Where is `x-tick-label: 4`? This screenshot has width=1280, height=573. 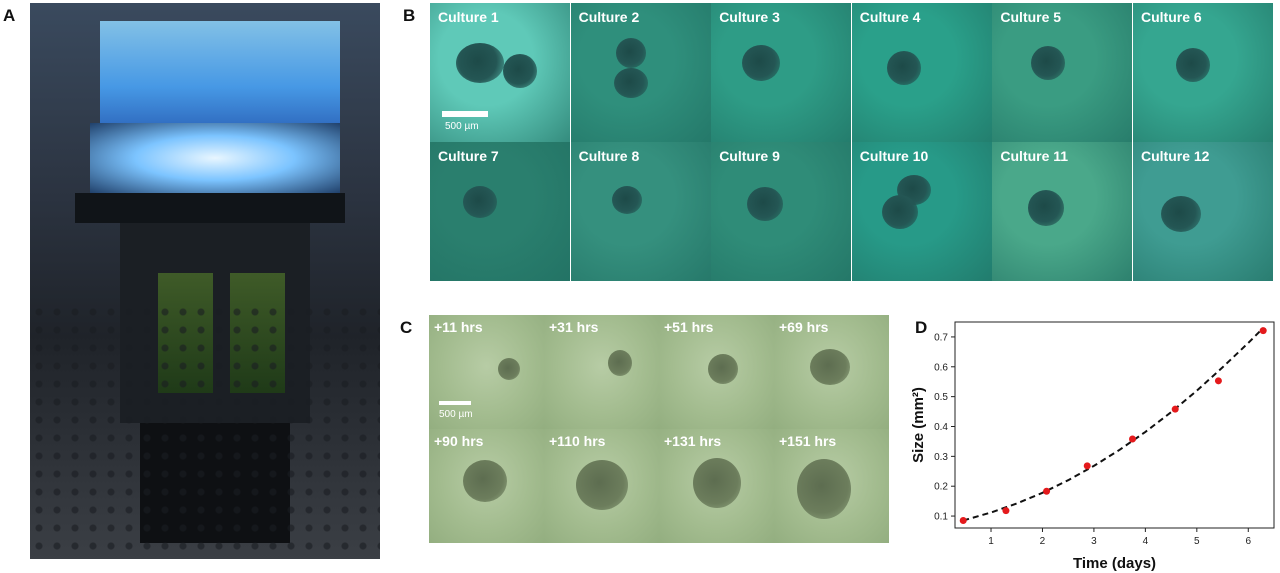
x-tick-label: 4 is located at coordinates (1146, 541).